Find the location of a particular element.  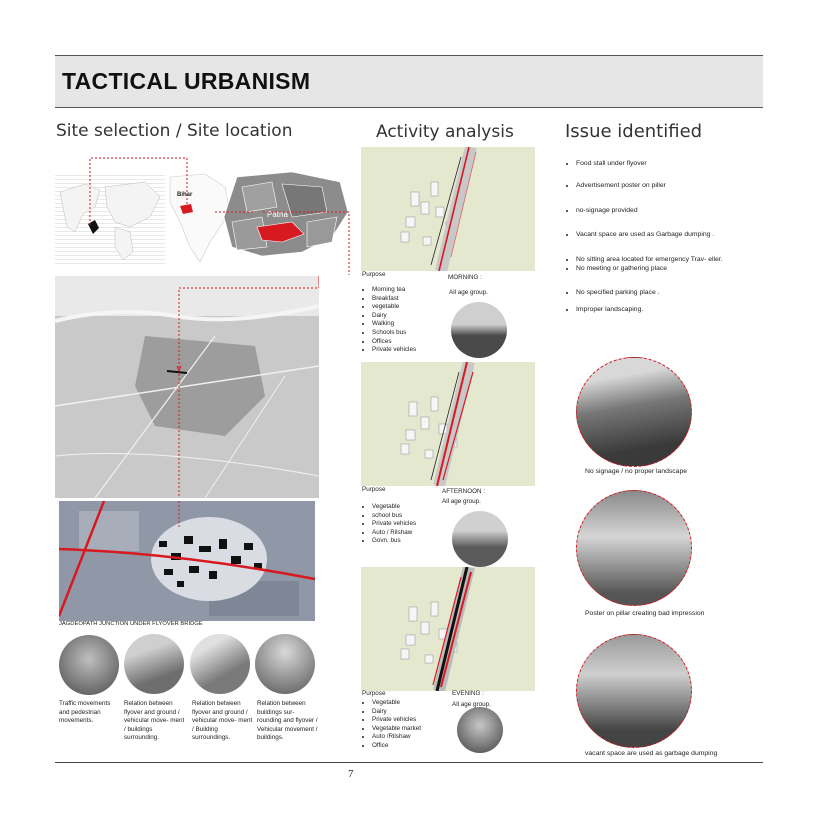

evening-time-label: EVENING : is located at coordinates (468, 693).